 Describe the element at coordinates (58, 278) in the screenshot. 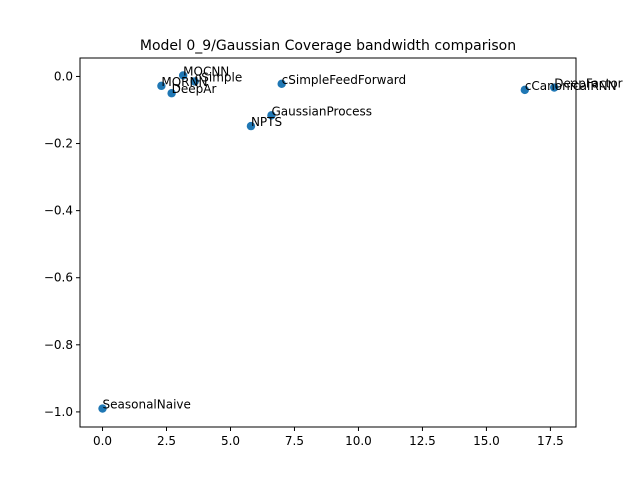

I see `y-tick-label: −0.6` at that location.